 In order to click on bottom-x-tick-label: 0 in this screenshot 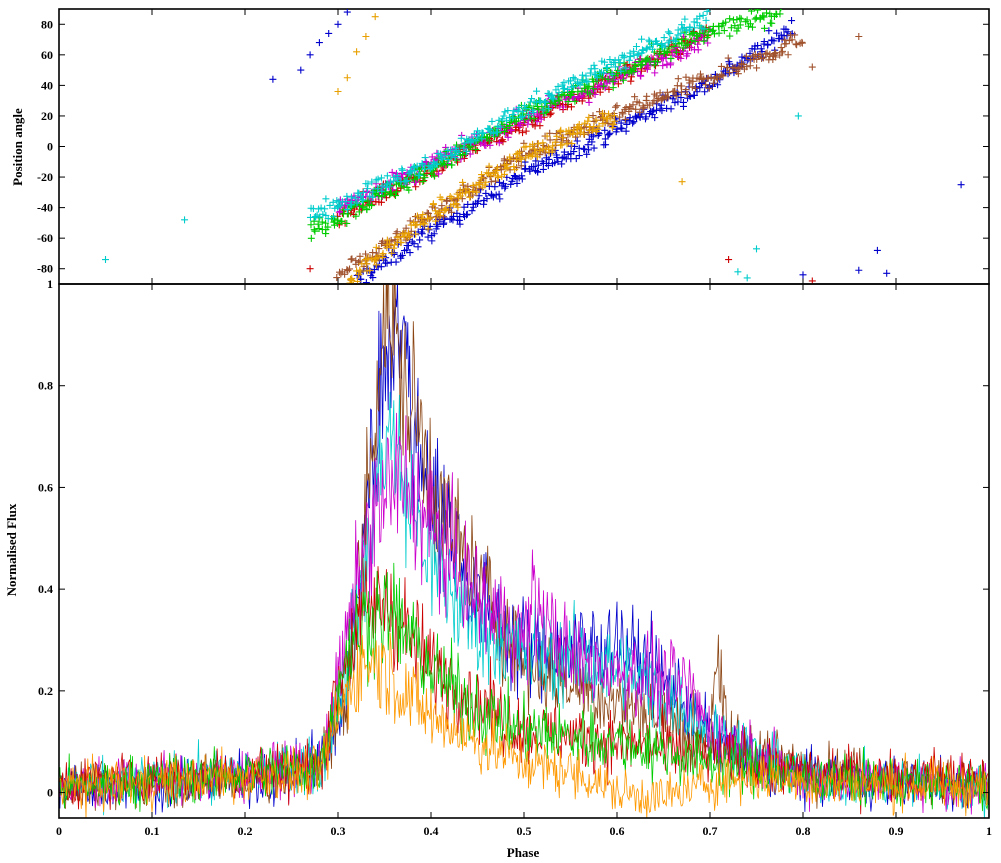, I will do `click(59, 831)`.